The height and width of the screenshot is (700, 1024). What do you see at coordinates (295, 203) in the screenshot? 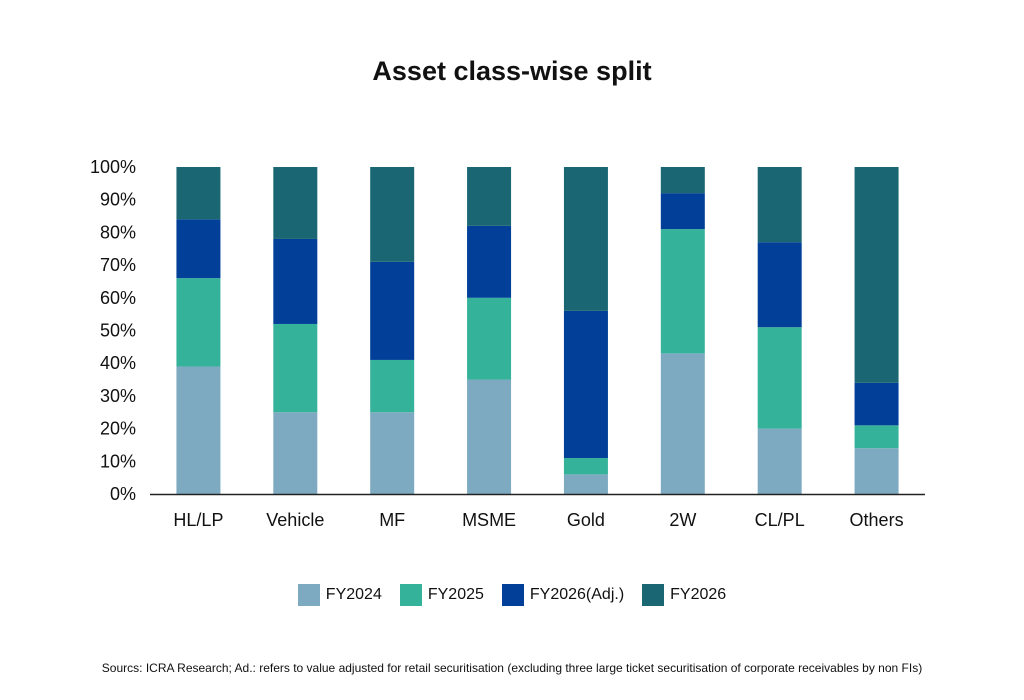
I see `bar-segment-vehicle-fy2026` at bounding box center [295, 203].